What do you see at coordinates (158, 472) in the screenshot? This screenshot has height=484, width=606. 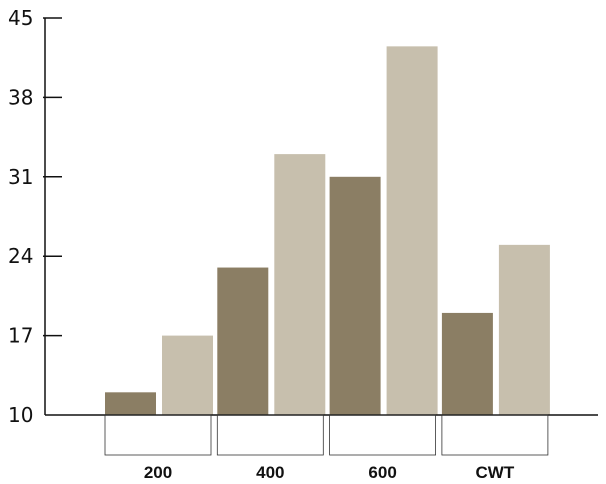 I see `x-tick-label: 200` at bounding box center [158, 472].